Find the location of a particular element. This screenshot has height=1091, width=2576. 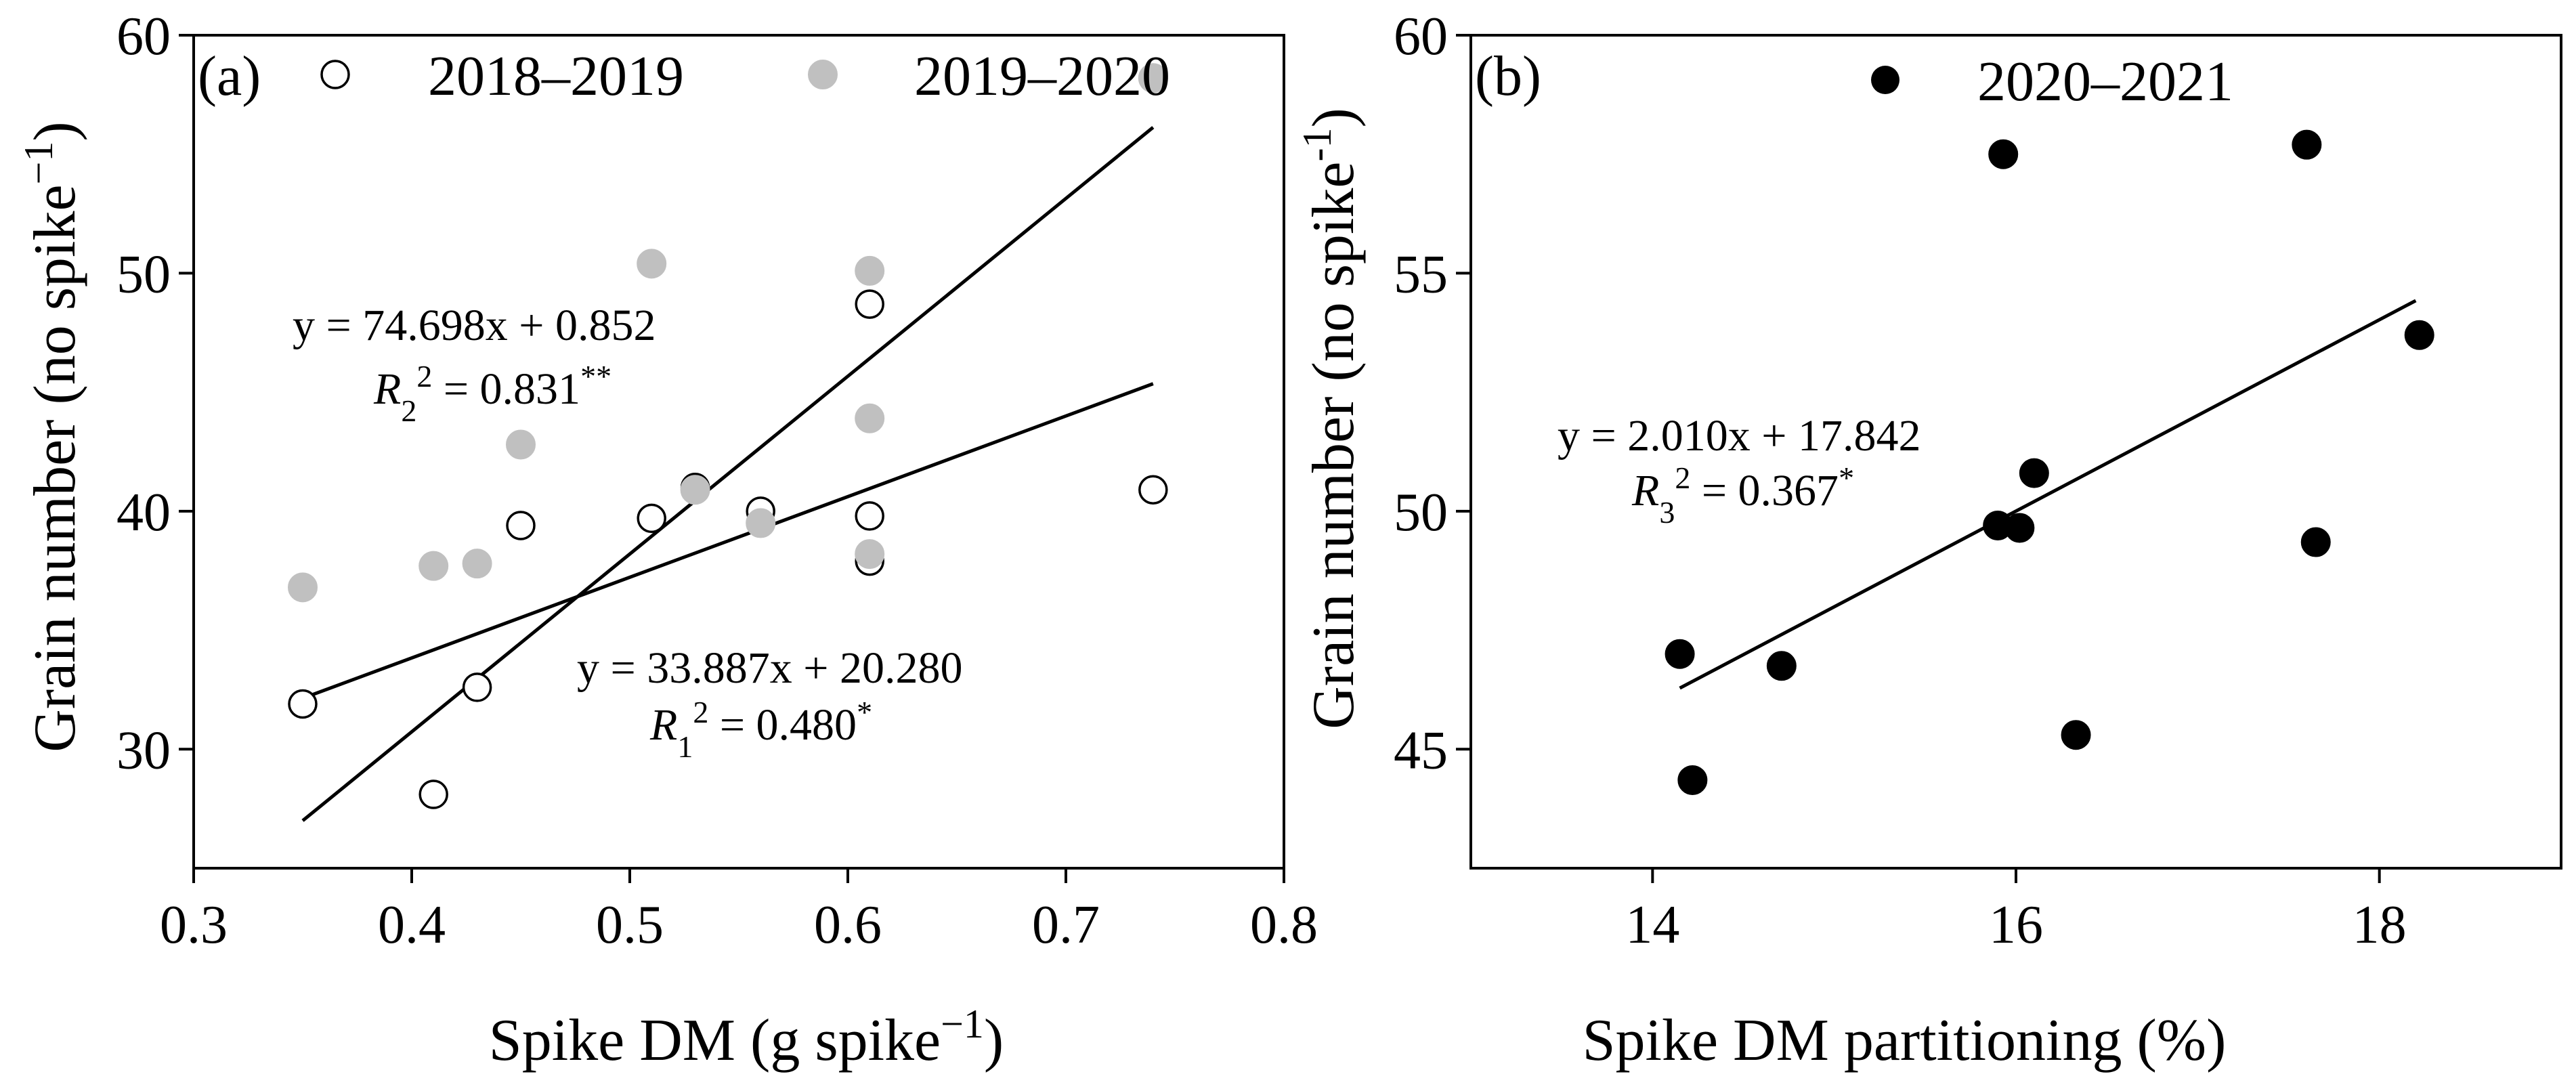

x-tick-label: 0.7 is located at coordinates (1066, 925).